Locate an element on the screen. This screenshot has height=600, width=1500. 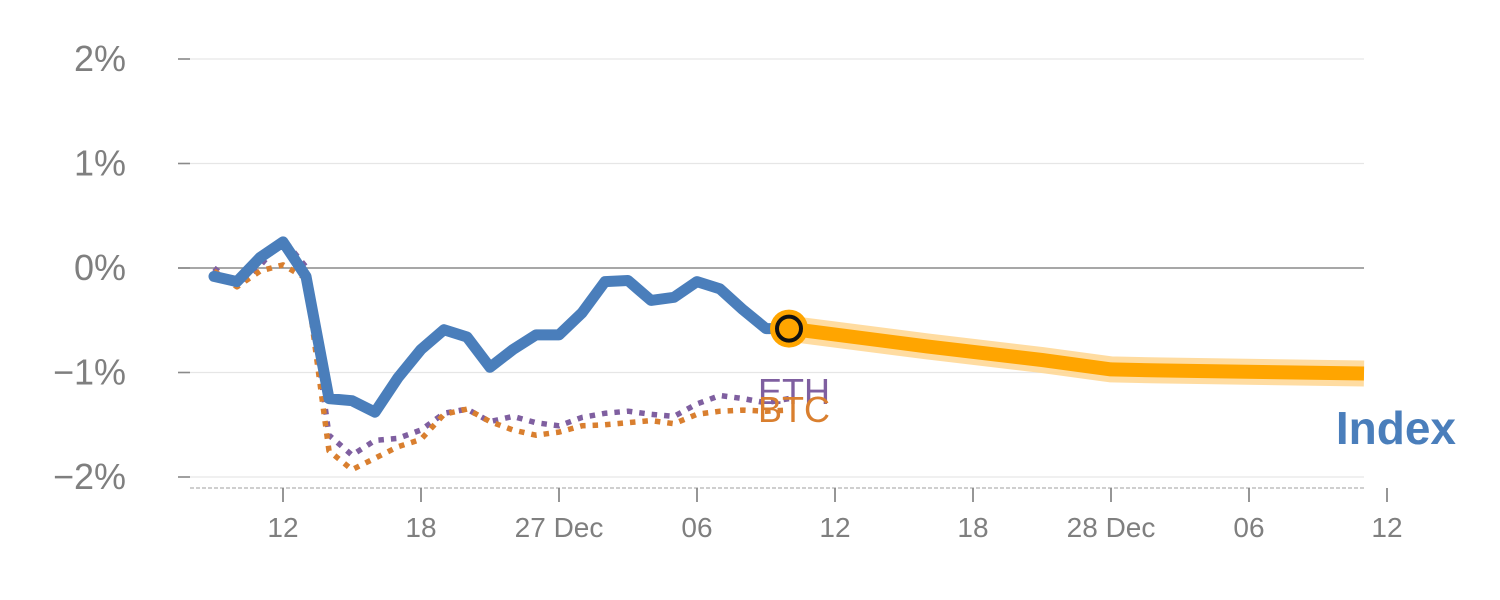
series-line-btc is located at coordinates (501, 367).